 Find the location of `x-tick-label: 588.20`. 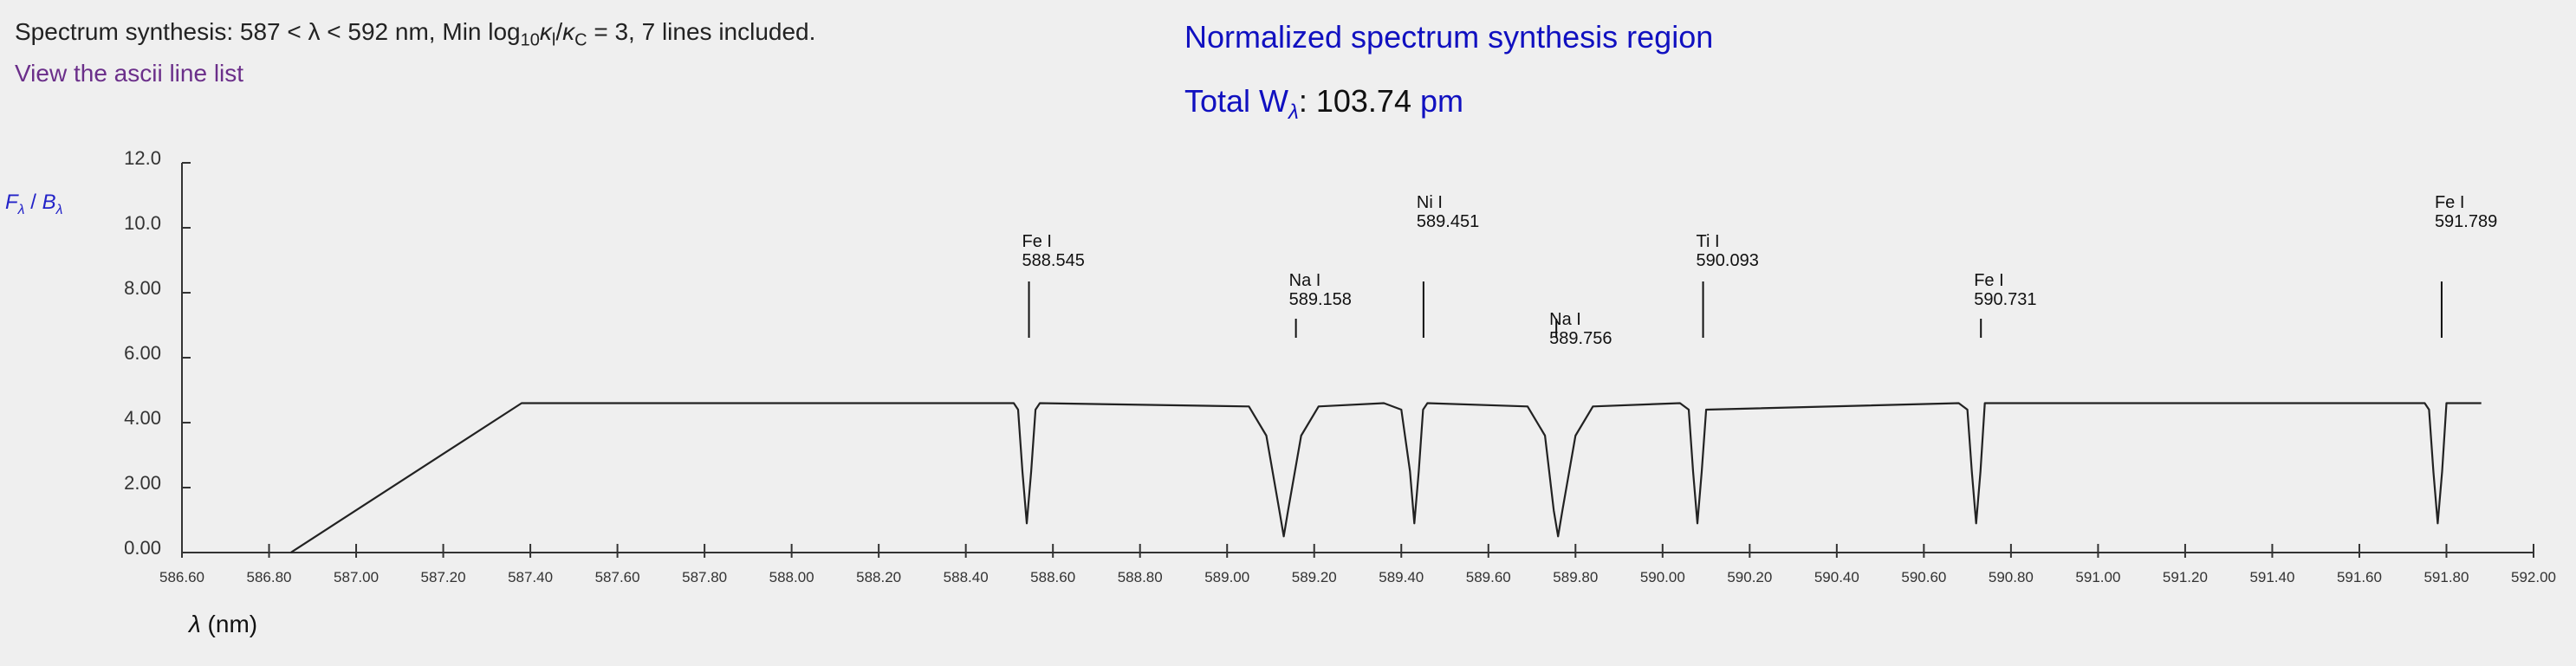

x-tick-label: 588.20 is located at coordinates (879, 577).